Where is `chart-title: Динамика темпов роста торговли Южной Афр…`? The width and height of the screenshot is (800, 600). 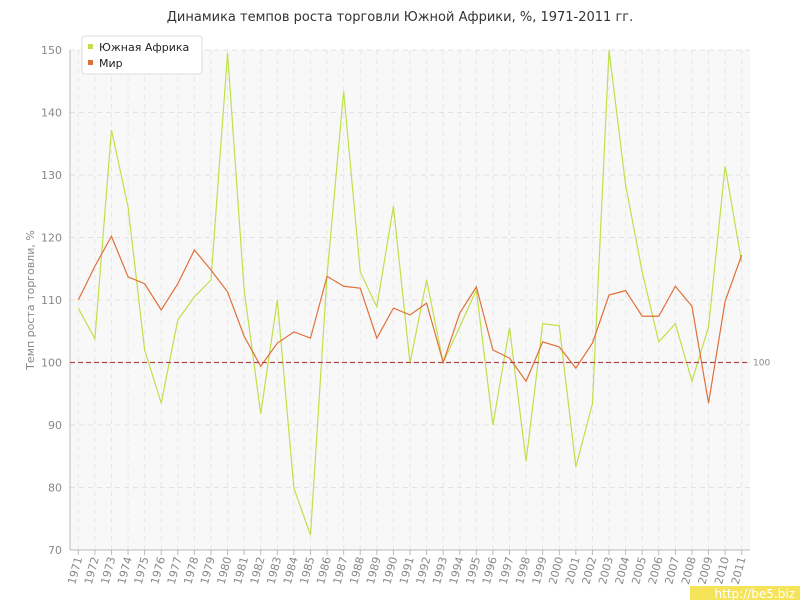
chart-title: Динамика темпов роста торговли Южной Афр… is located at coordinates (400, 17).